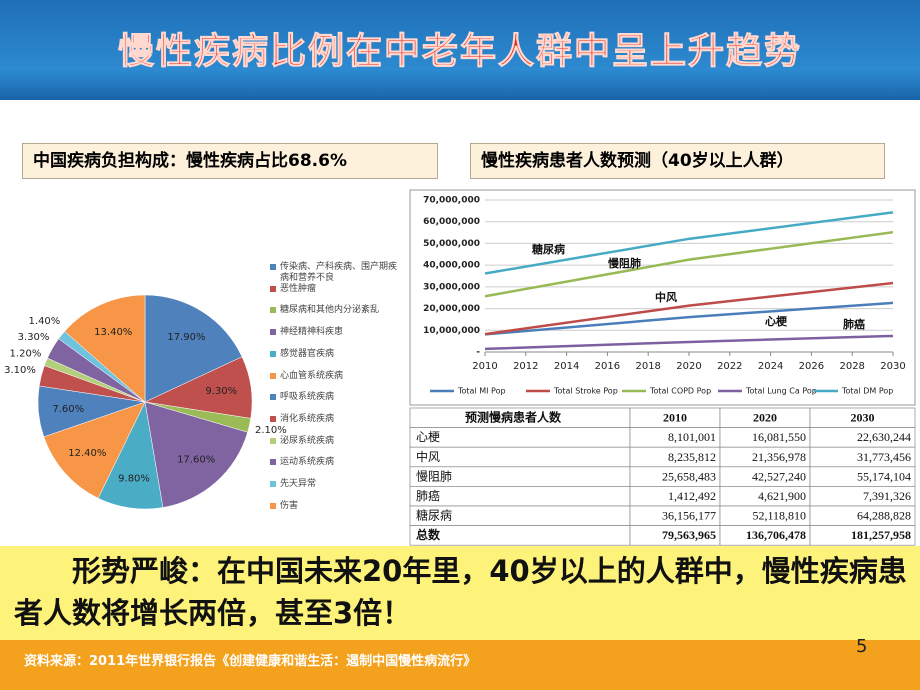 This screenshot has width=920, height=690. Describe the element at coordinates (779, 437) in the screenshot. I see `table-cell-text: 16,081,550` at that location.